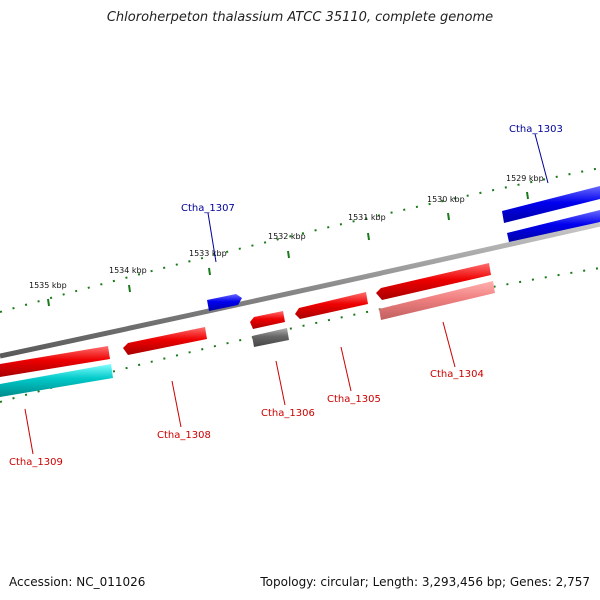  I want to click on gene-label-ctha-1304: Ctha_1304, so click(457, 374).